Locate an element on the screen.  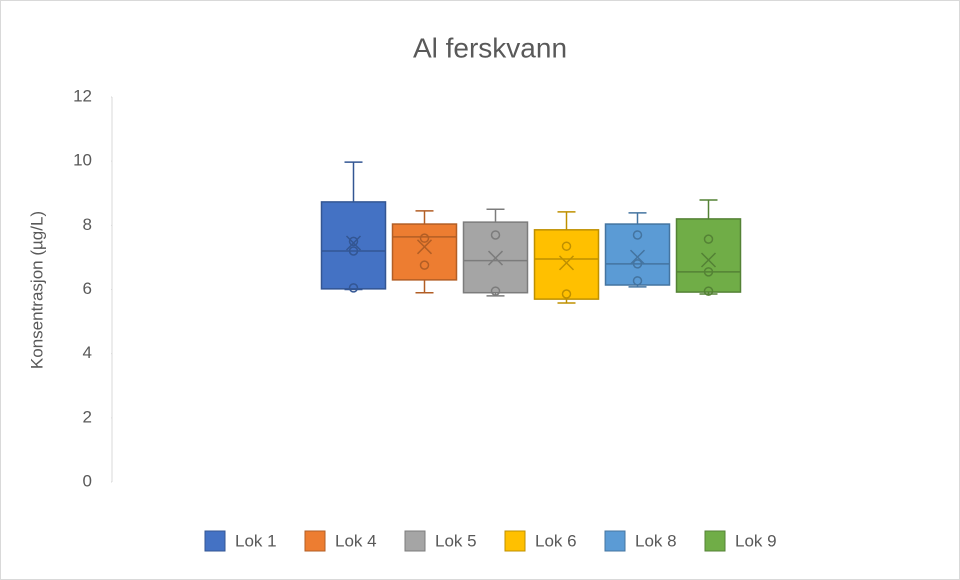
y-tick-label: 6 is located at coordinates (87, 288).